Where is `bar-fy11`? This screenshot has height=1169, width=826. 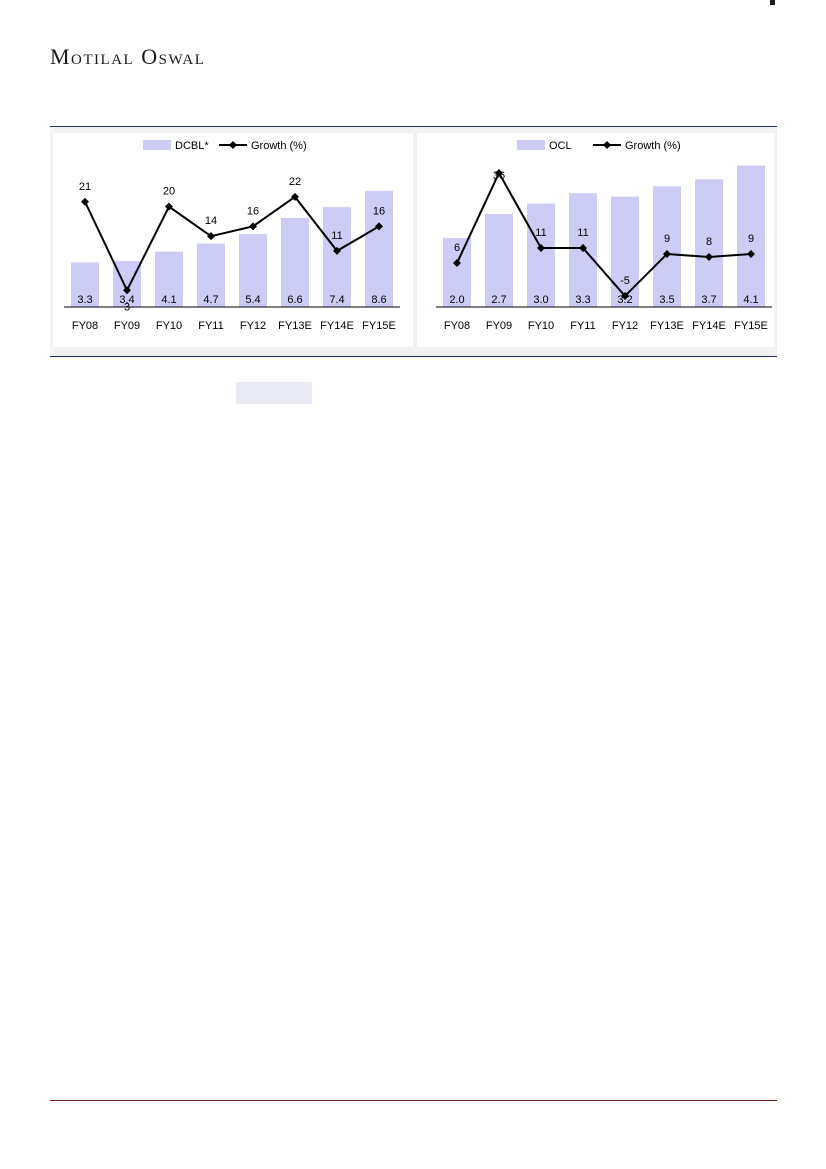 bar-fy11 is located at coordinates (211, 275).